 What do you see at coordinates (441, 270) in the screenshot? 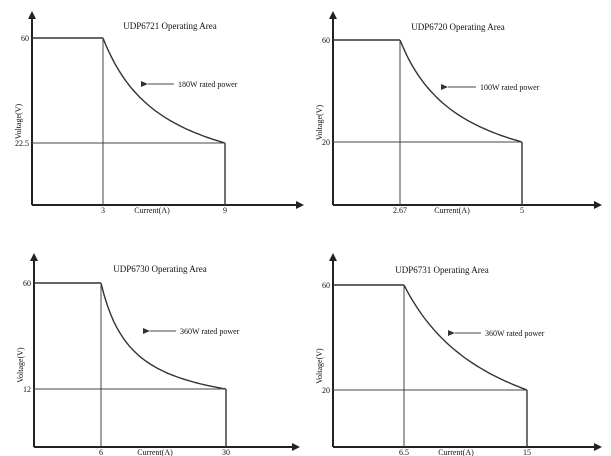
I see `chart-title: UDP6731 Operating Area` at bounding box center [441, 270].